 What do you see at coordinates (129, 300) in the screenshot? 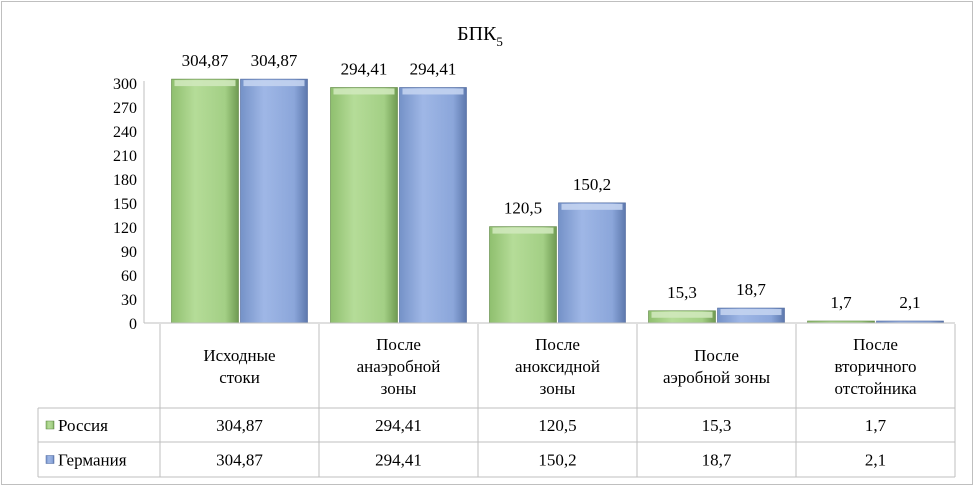
I see `y-tick-label: 30` at bounding box center [129, 300].